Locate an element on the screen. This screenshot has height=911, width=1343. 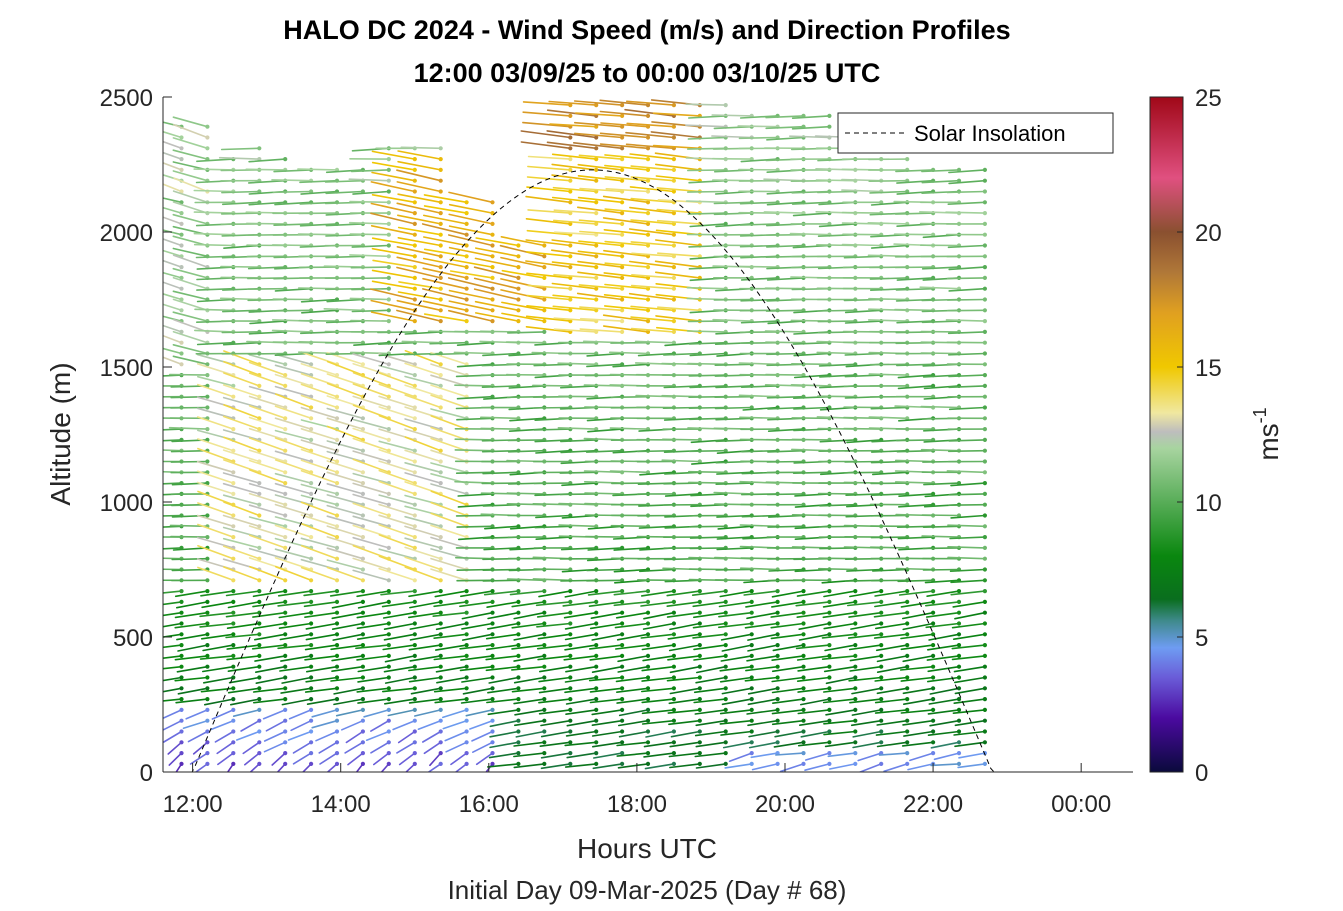
x-tick-label: 00:00 is located at coordinates (1081, 804).